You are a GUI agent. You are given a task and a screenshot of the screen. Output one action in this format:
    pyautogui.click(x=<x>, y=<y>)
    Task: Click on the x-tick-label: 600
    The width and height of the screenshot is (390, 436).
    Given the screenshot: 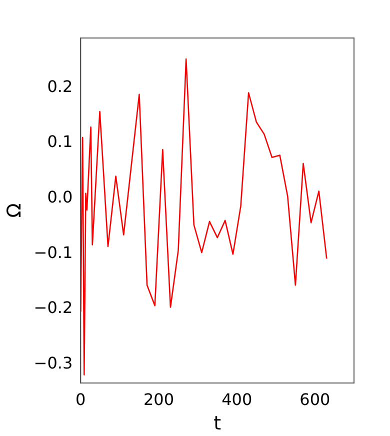 What is the action you would take?
    pyautogui.click(x=315, y=399)
    